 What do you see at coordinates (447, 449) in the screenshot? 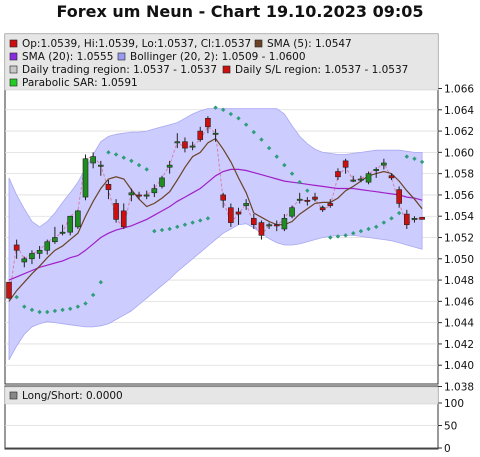
I see `sub-y-tick-label: 0` at bounding box center [447, 449].